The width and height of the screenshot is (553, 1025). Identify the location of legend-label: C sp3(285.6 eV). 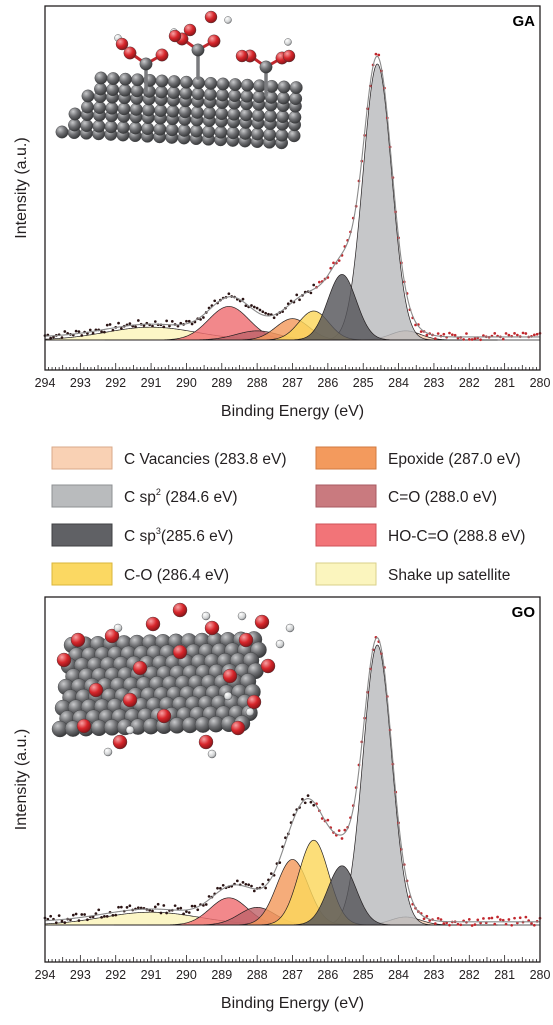
(178, 535).